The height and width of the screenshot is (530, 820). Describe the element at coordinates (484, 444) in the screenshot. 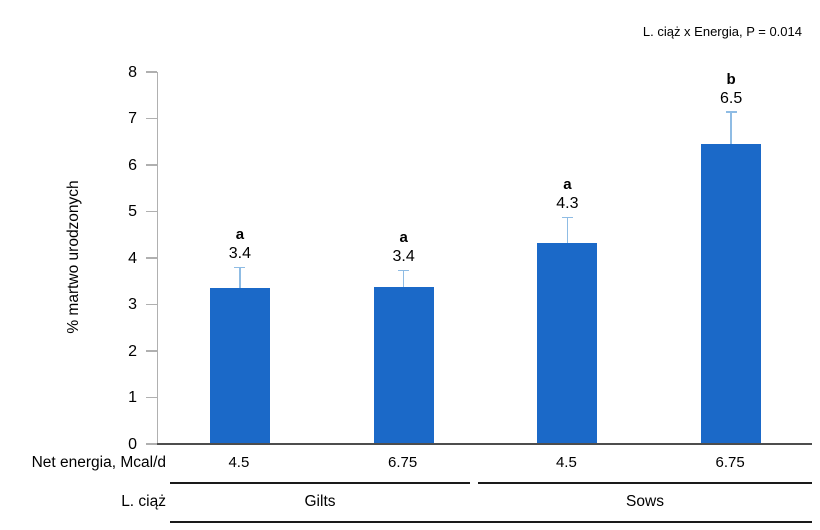

I see `x-axis-line` at that location.